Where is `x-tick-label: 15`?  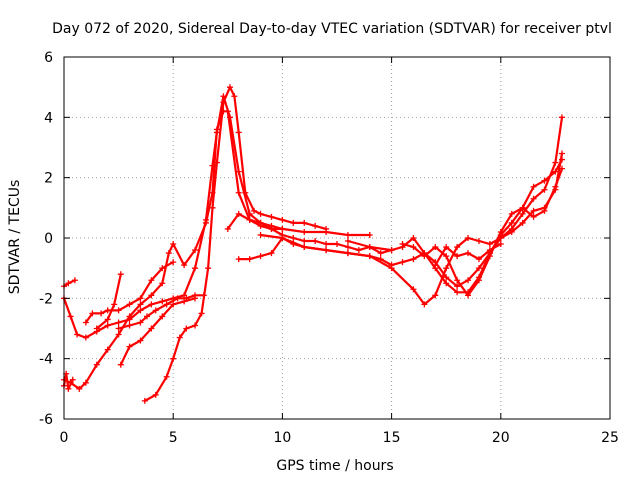 x-tick-label: 15 is located at coordinates (392, 438).